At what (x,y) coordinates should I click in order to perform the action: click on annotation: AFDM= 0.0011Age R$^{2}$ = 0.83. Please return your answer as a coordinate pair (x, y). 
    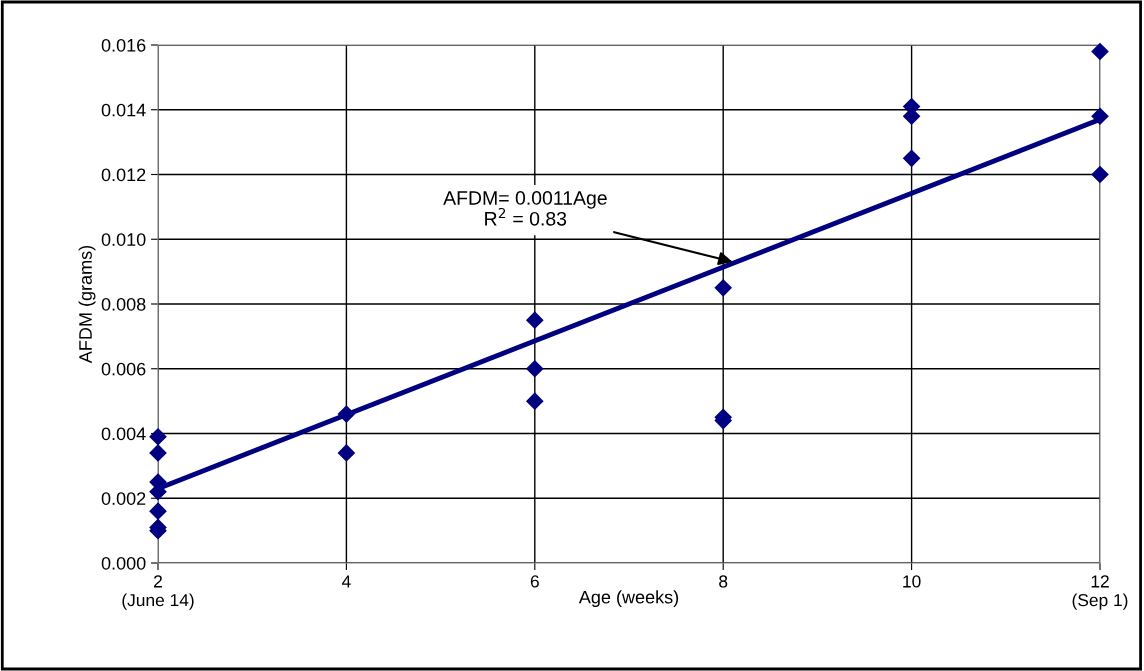
    Looking at the image, I should click on (525, 208).